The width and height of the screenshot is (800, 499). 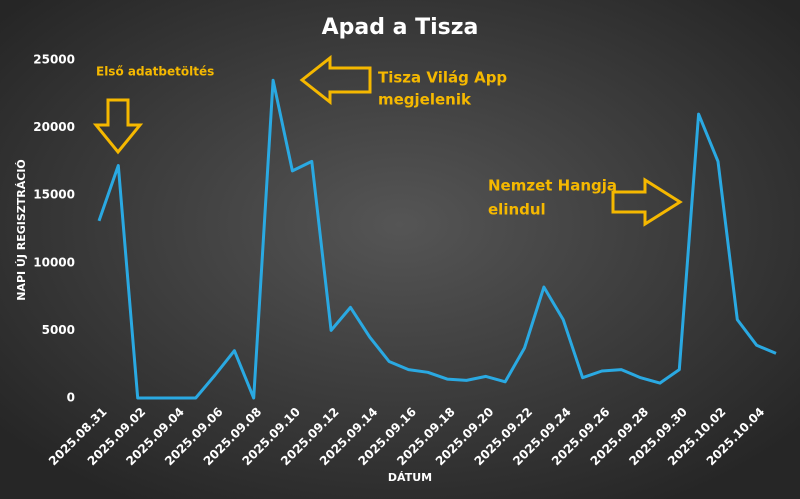 I want to click on annotation: Tisza Világ App, so click(x=442, y=78).